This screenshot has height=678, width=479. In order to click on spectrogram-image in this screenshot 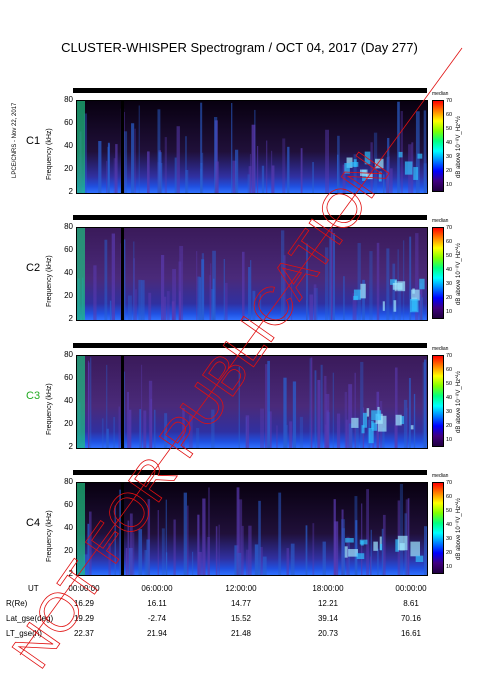, I will do `click(252, 274)`.